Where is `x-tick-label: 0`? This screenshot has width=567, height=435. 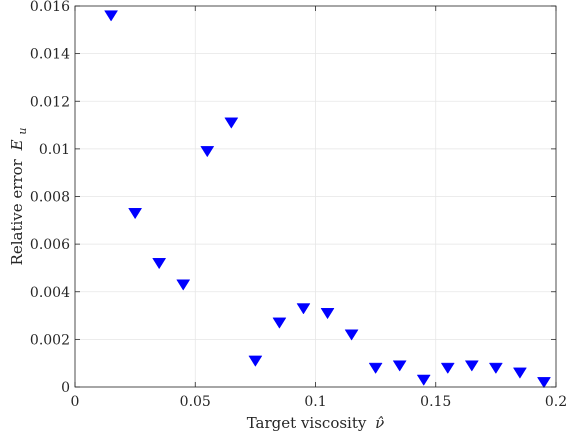 x-tick-label: 0 is located at coordinates (75, 402).